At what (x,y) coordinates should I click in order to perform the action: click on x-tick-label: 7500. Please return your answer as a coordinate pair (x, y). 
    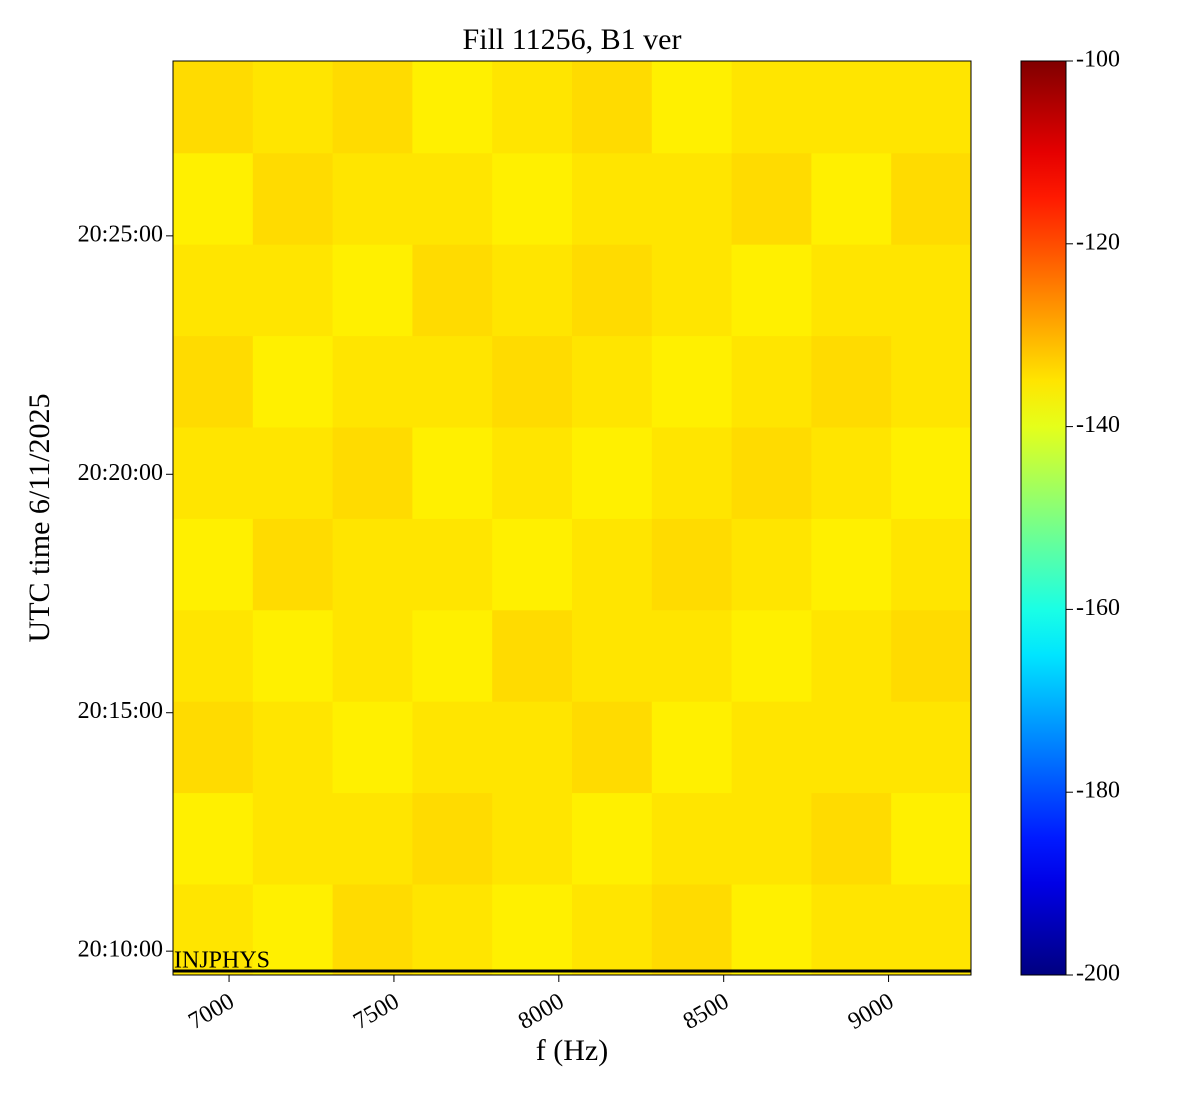
    Looking at the image, I should click on (376, 1011).